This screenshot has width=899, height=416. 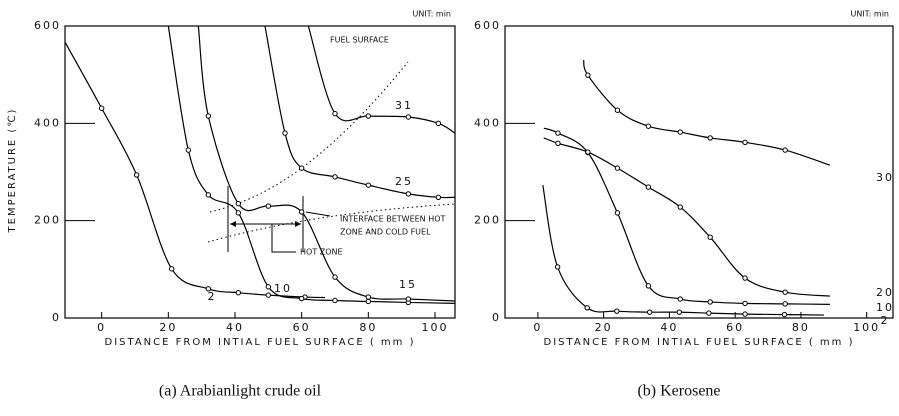 What do you see at coordinates (318, 214) in the screenshot?
I see `interface-leader` at bounding box center [318, 214].